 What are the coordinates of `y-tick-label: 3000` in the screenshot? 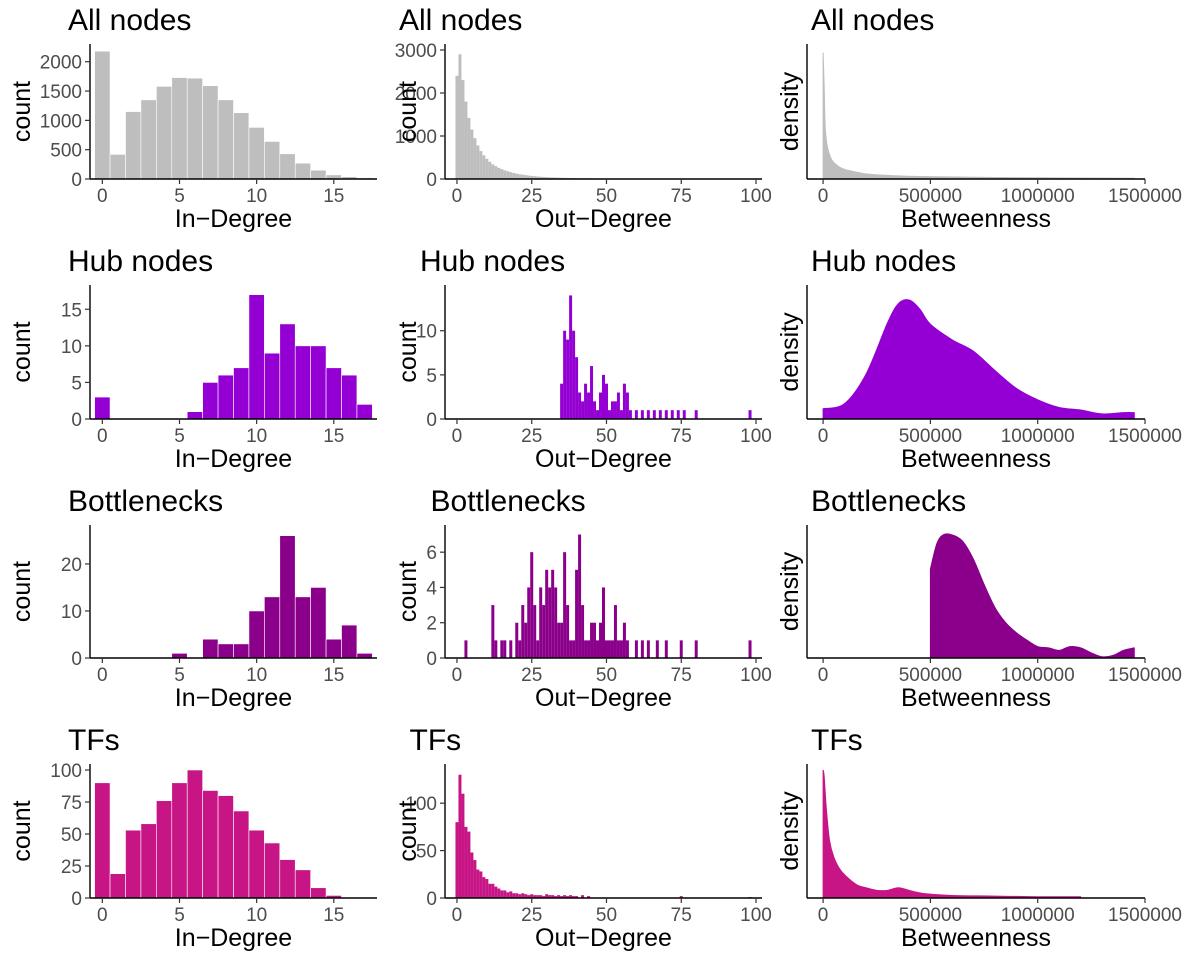 It's located at (416, 51).